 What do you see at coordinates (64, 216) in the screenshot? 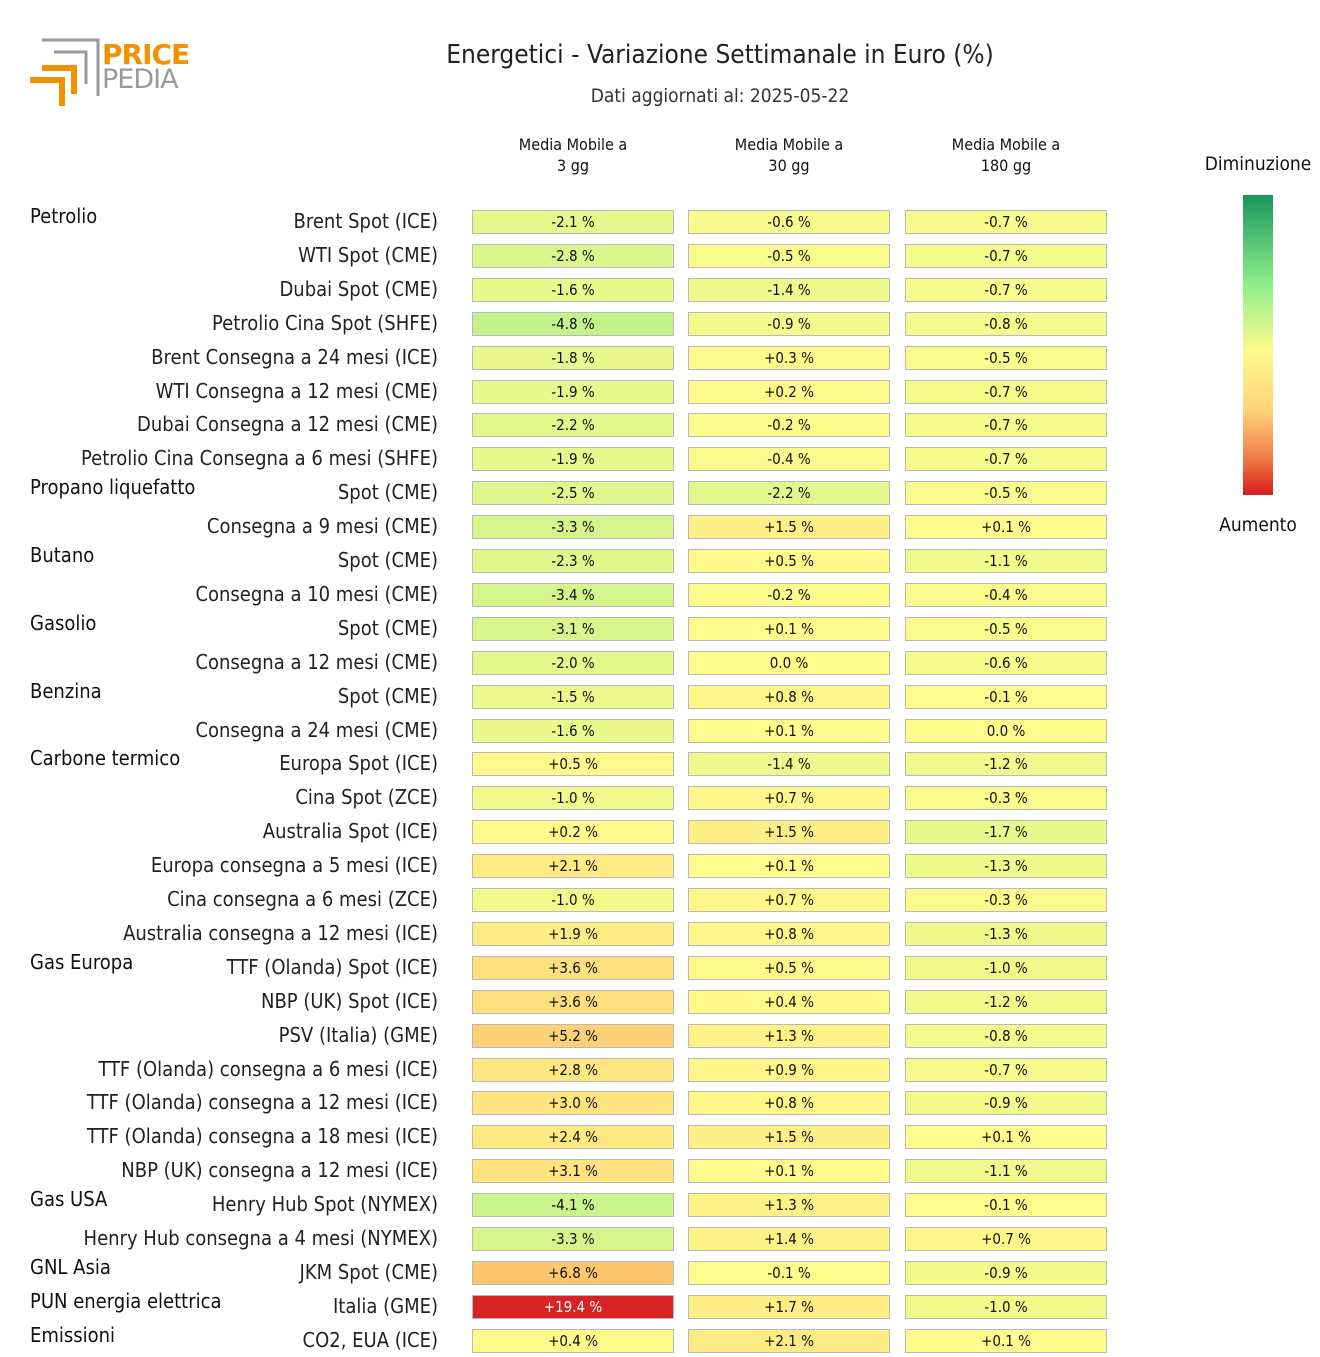
I see `group-label: Petrolio` at bounding box center [64, 216].